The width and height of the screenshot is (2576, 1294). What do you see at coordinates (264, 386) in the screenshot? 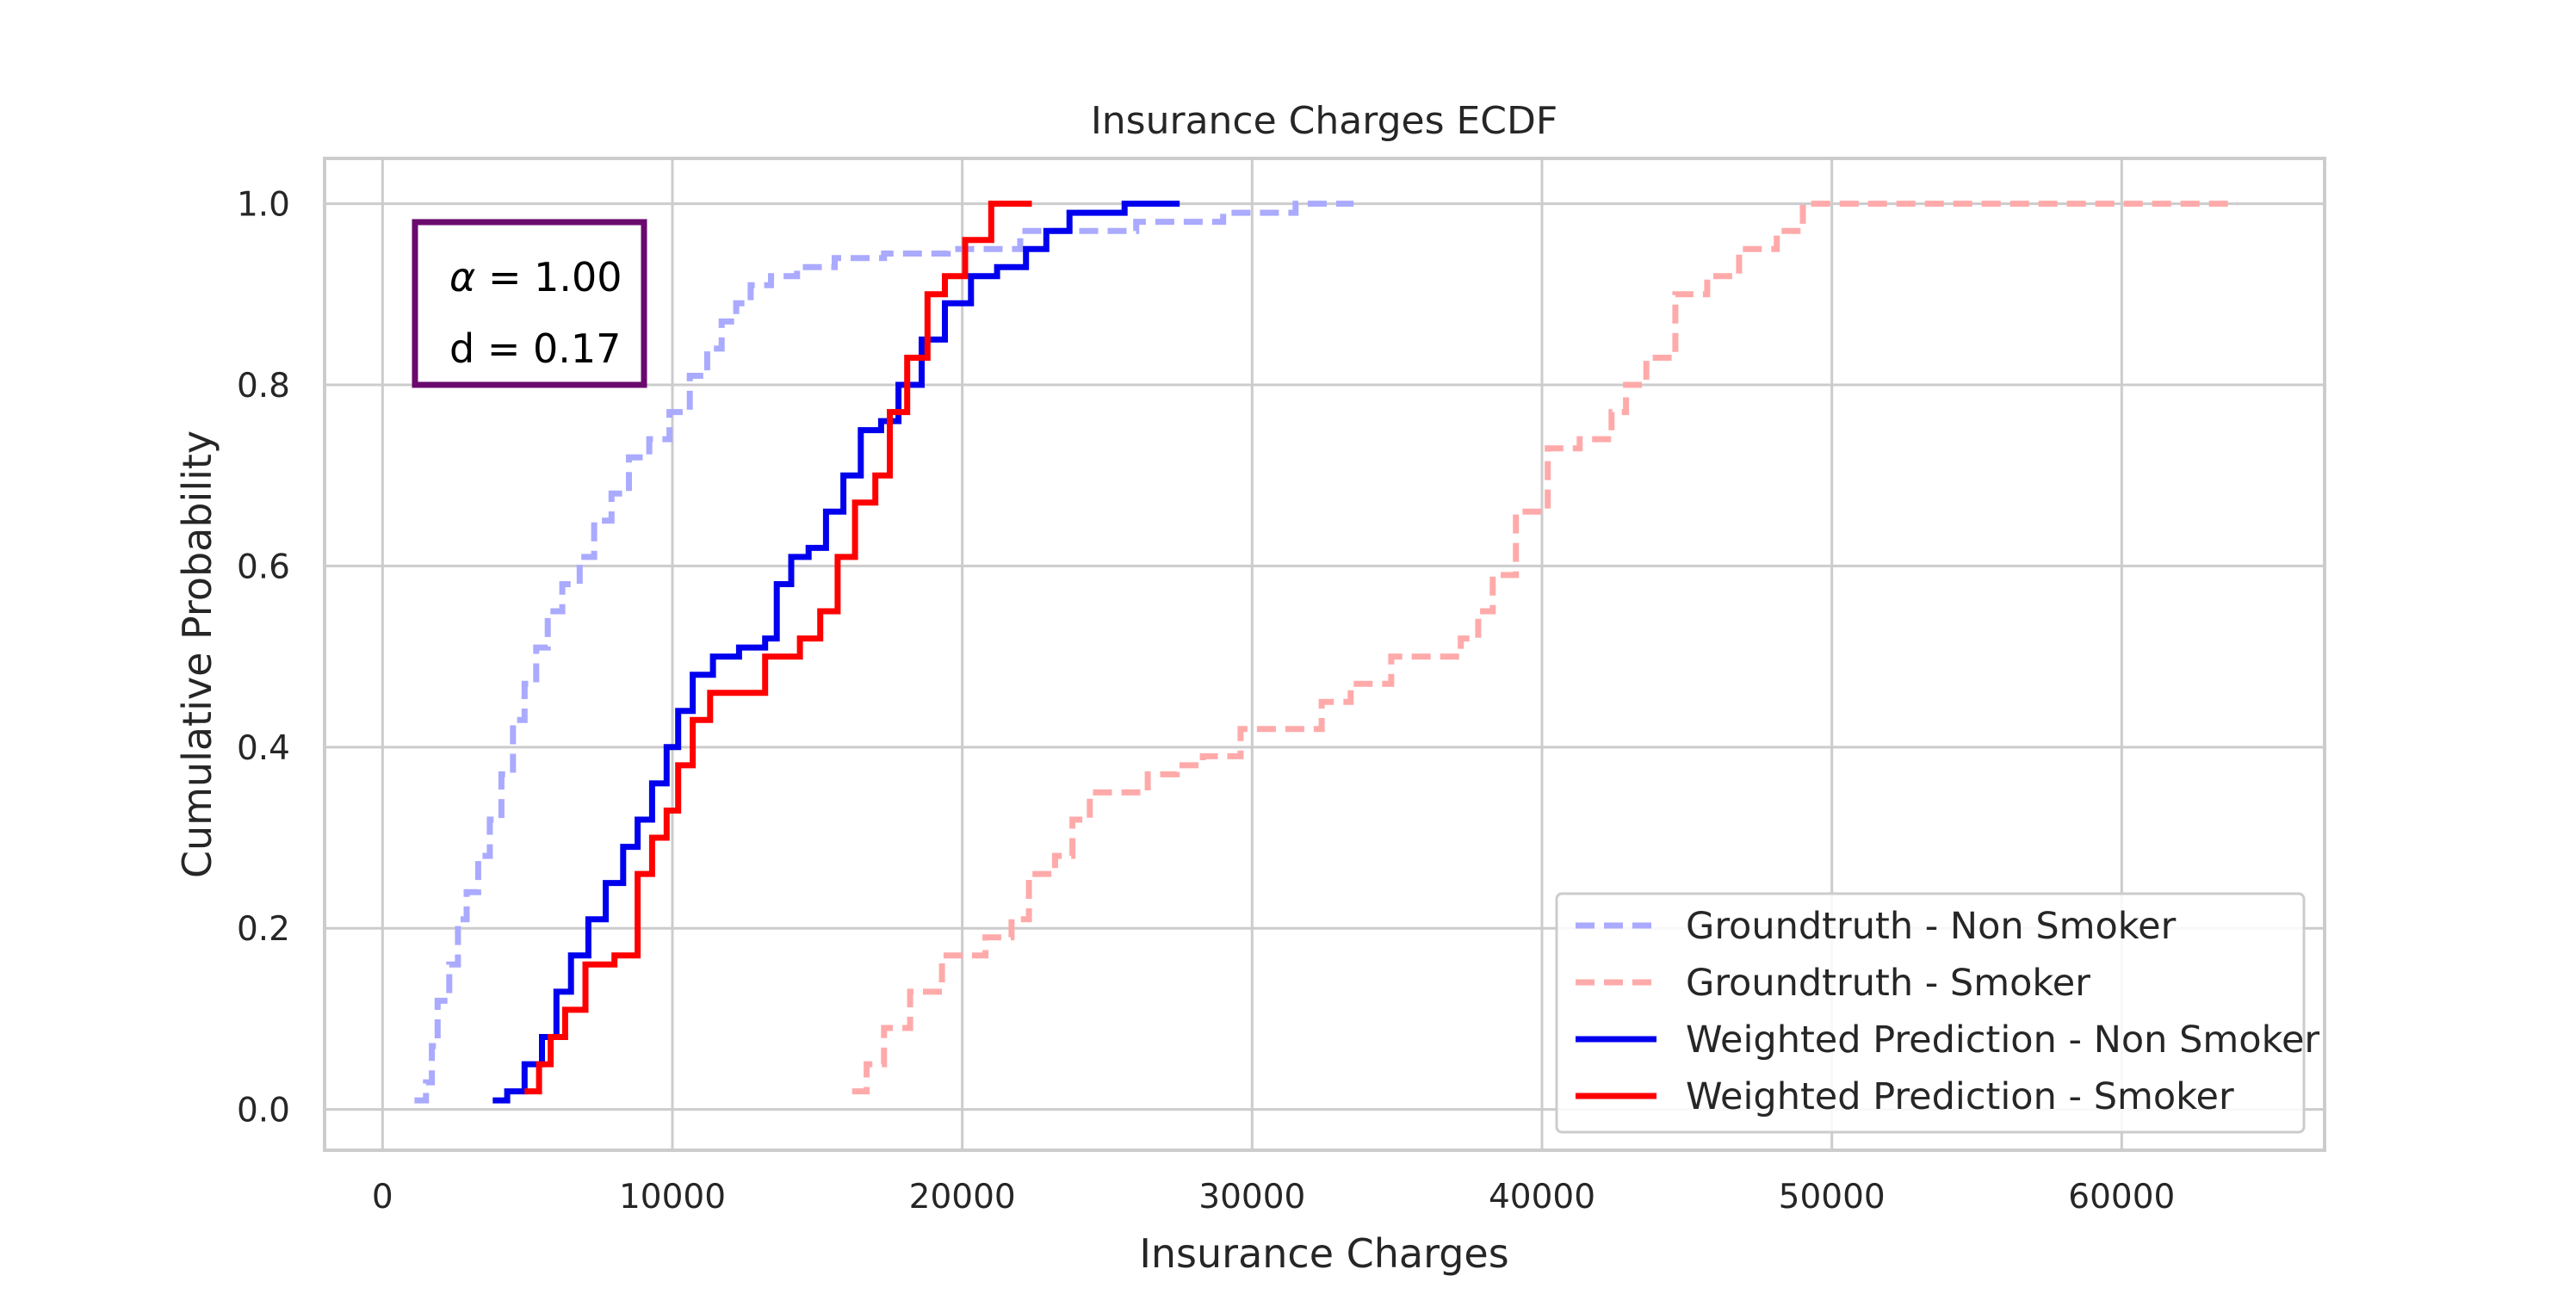
I see `y-tick-label: 0.8` at bounding box center [264, 386].